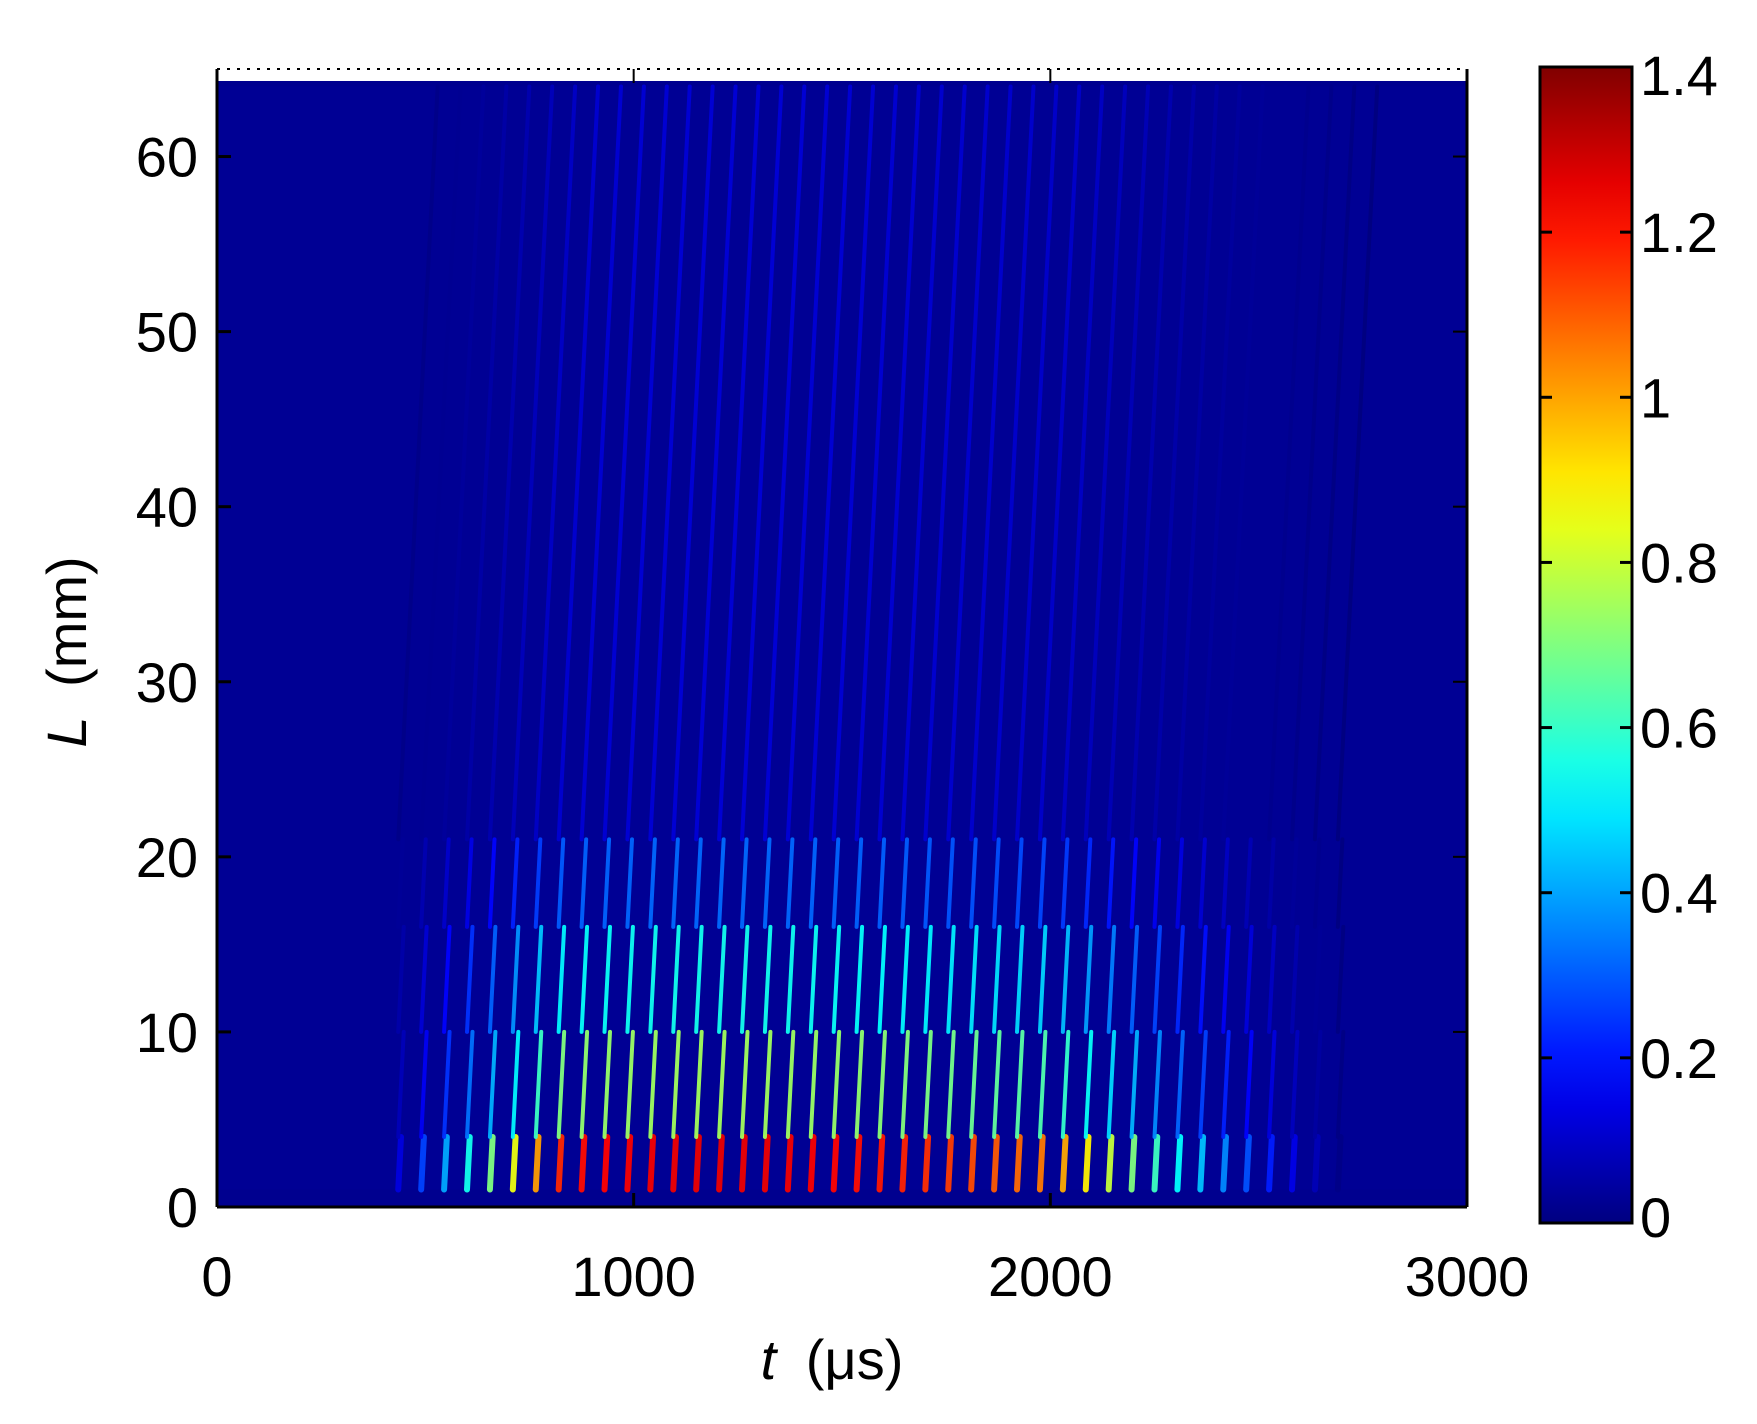  What do you see at coordinates (1050, 1276) in the screenshot?
I see `x-tick-label: 2000` at bounding box center [1050, 1276].